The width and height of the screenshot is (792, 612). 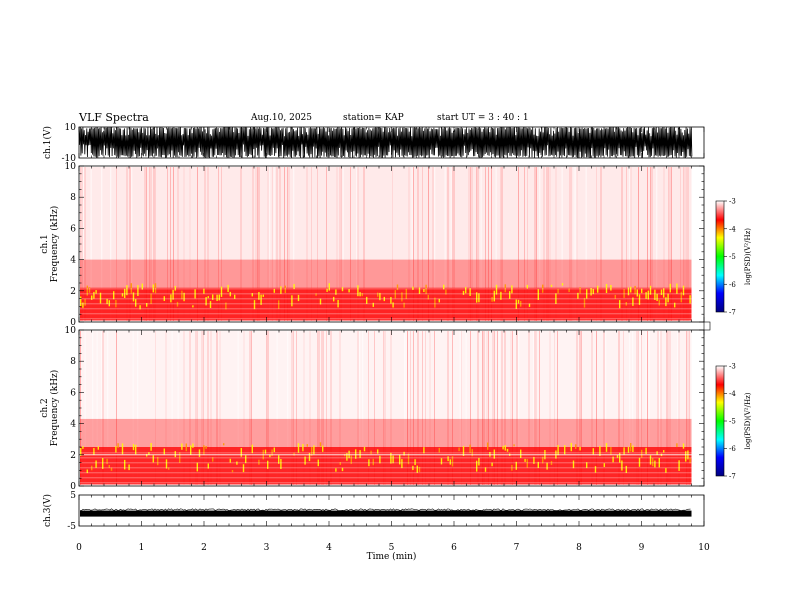 I want to click on colorbar-tick-label: -3, so click(x=732, y=367).